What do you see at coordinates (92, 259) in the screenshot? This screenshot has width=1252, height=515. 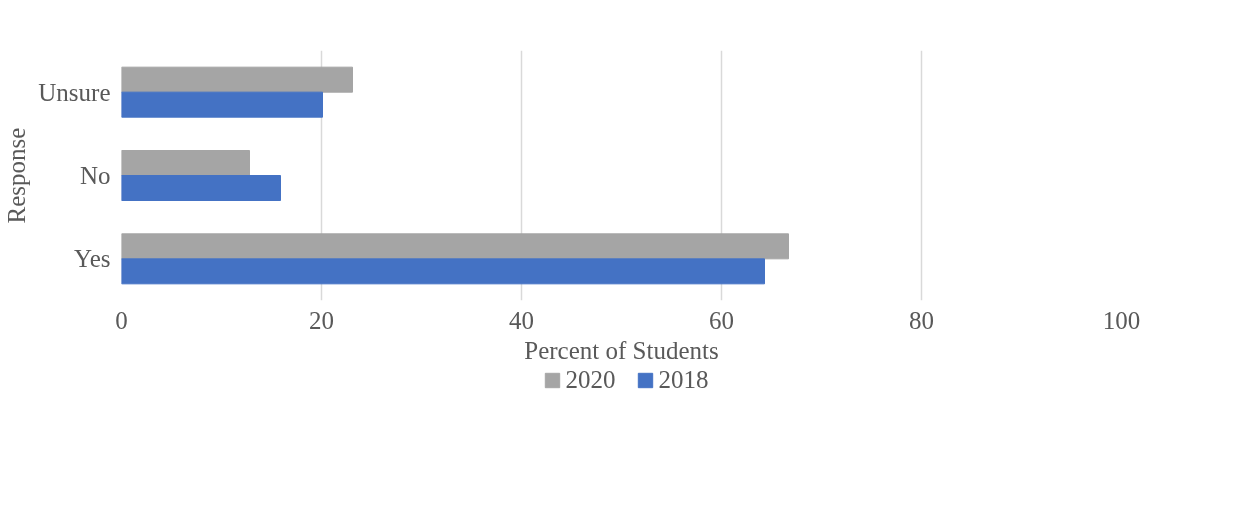 I see `y-tick-label: Yes` at bounding box center [92, 259].